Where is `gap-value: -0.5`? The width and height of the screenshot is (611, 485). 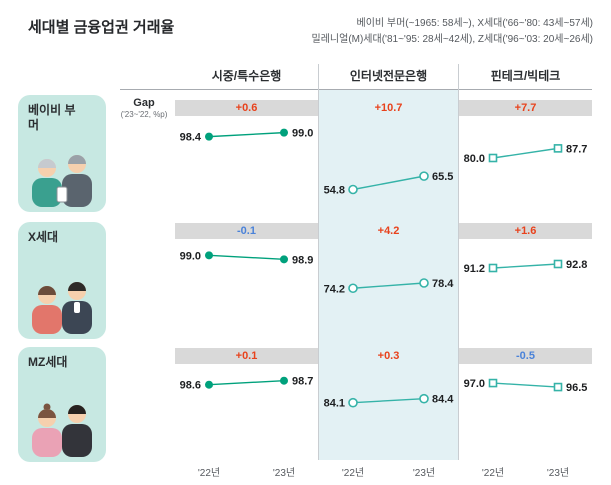 gap-value: -0.5 is located at coordinates (525, 356).